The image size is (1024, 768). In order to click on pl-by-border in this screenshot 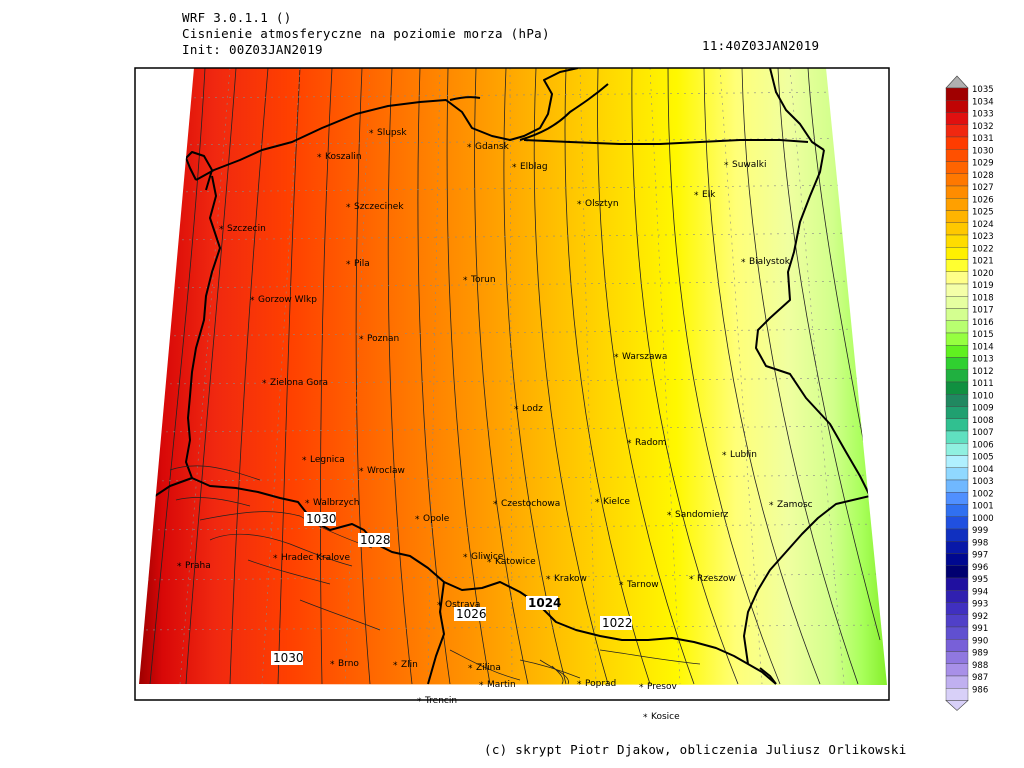, I will do `click(813, 323)`.